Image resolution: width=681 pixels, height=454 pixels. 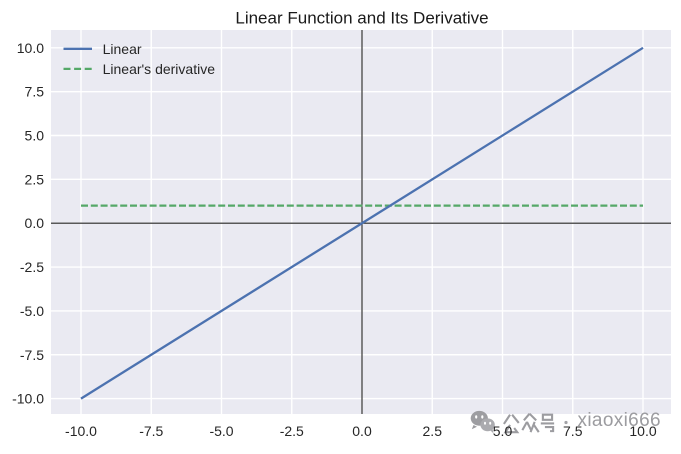 I want to click on svg-text:Linear Function and Its Deriva: Linear Function and Its Derivative, so click(x=361, y=18).